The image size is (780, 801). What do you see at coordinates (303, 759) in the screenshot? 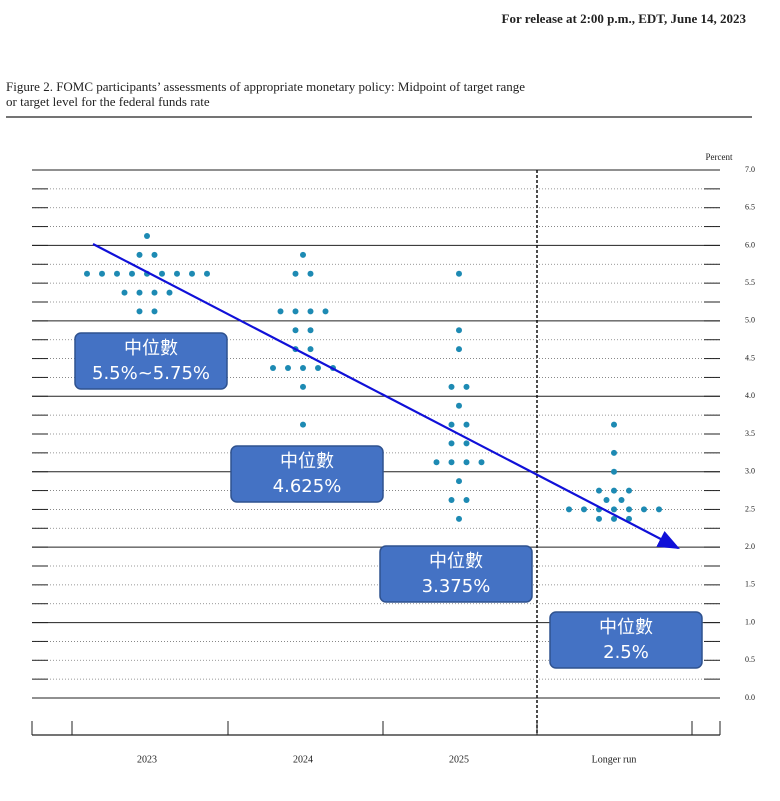
I see `x-tick-label: 2024` at bounding box center [303, 759].